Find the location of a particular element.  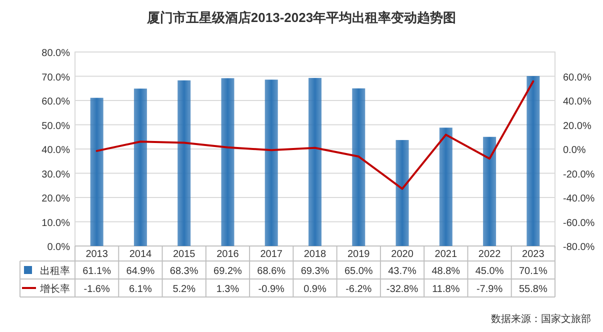

y2-tick-label: -20.0% is located at coordinates (579, 174).